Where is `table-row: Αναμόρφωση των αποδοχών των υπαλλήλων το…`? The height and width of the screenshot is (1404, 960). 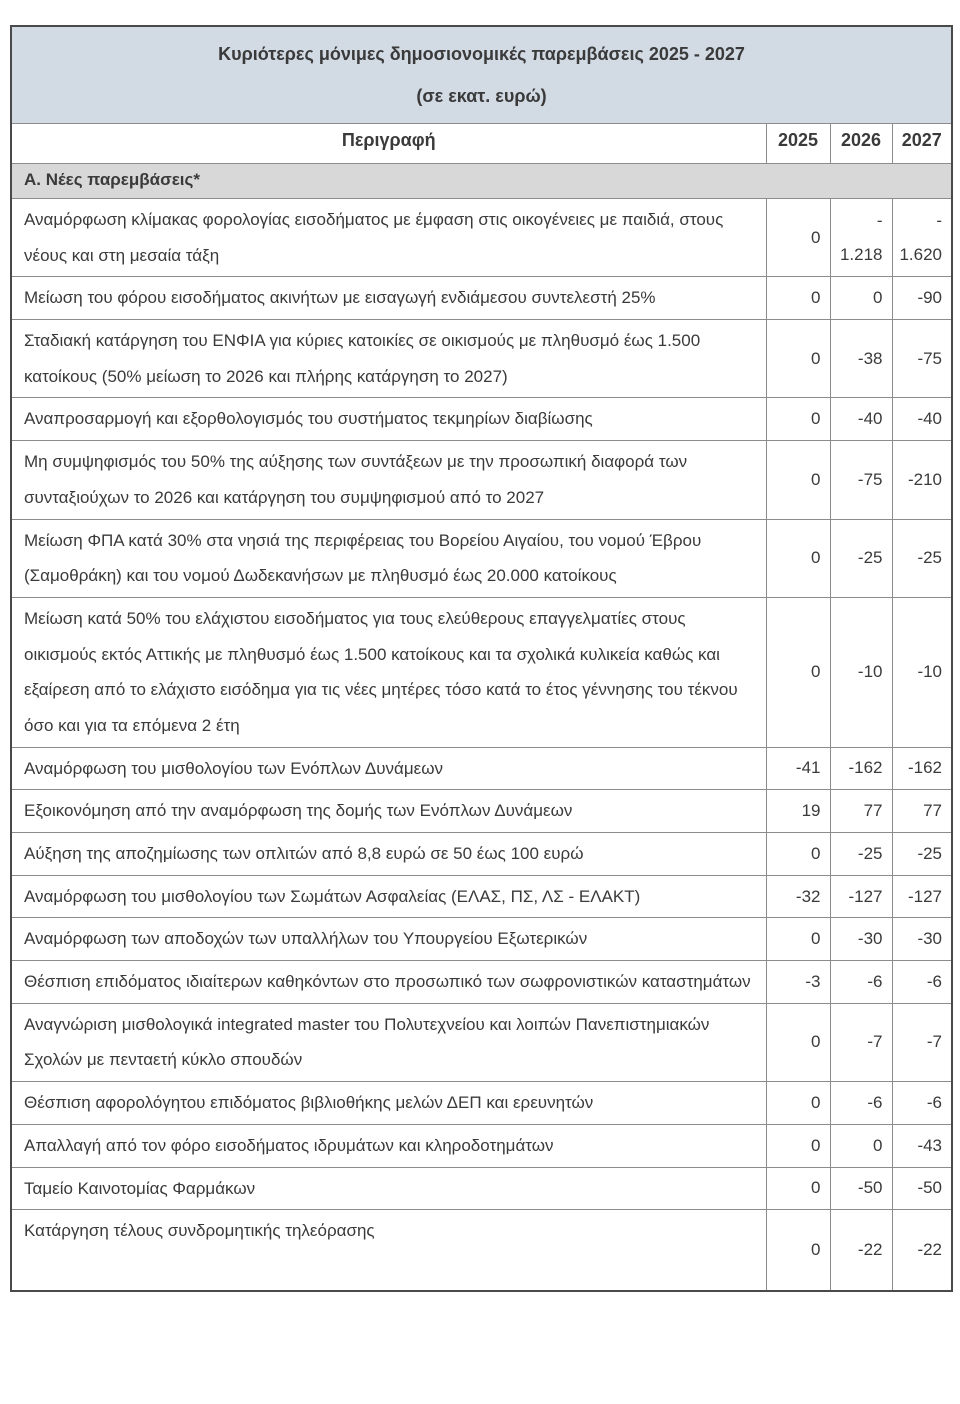 table-row: Αναμόρφωση των αποδοχών των υπαλλήλων το… is located at coordinates (481, 939).